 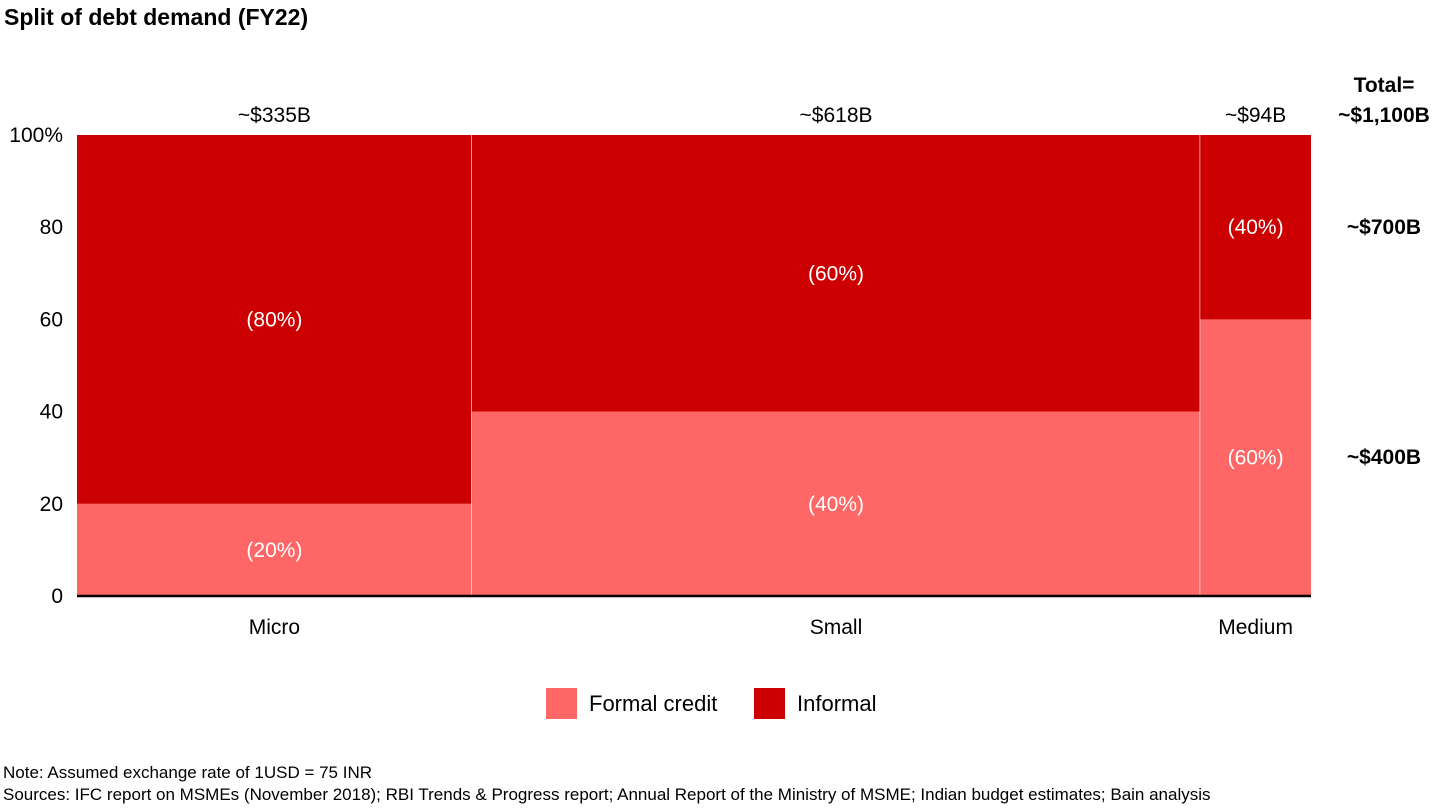 What do you see at coordinates (51, 319) in the screenshot?
I see `y-tick-label: 60` at bounding box center [51, 319].